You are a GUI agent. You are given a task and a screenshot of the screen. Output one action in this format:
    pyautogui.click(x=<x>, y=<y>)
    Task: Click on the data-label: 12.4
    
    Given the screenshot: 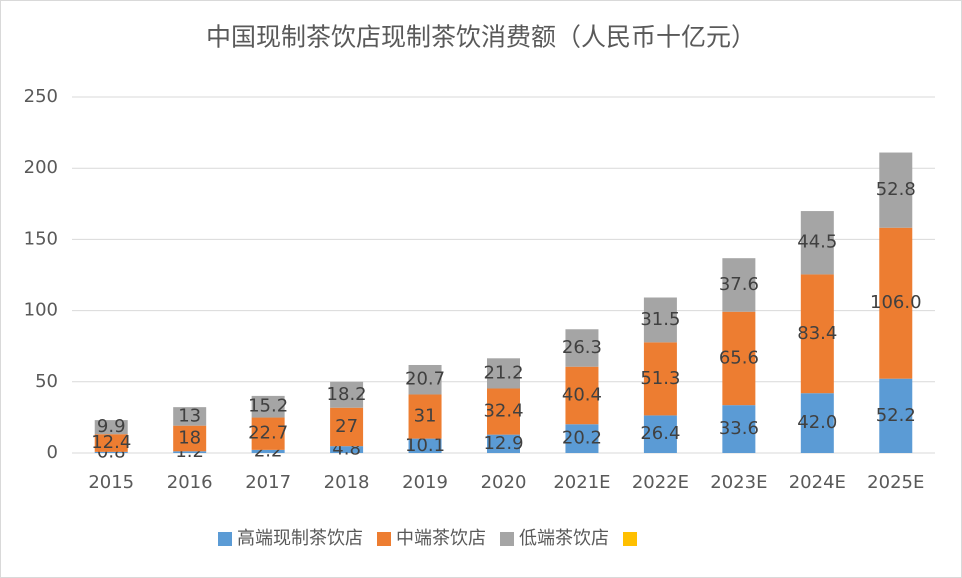 What is the action you would take?
    pyautogui.click(x=111, y=442)
    